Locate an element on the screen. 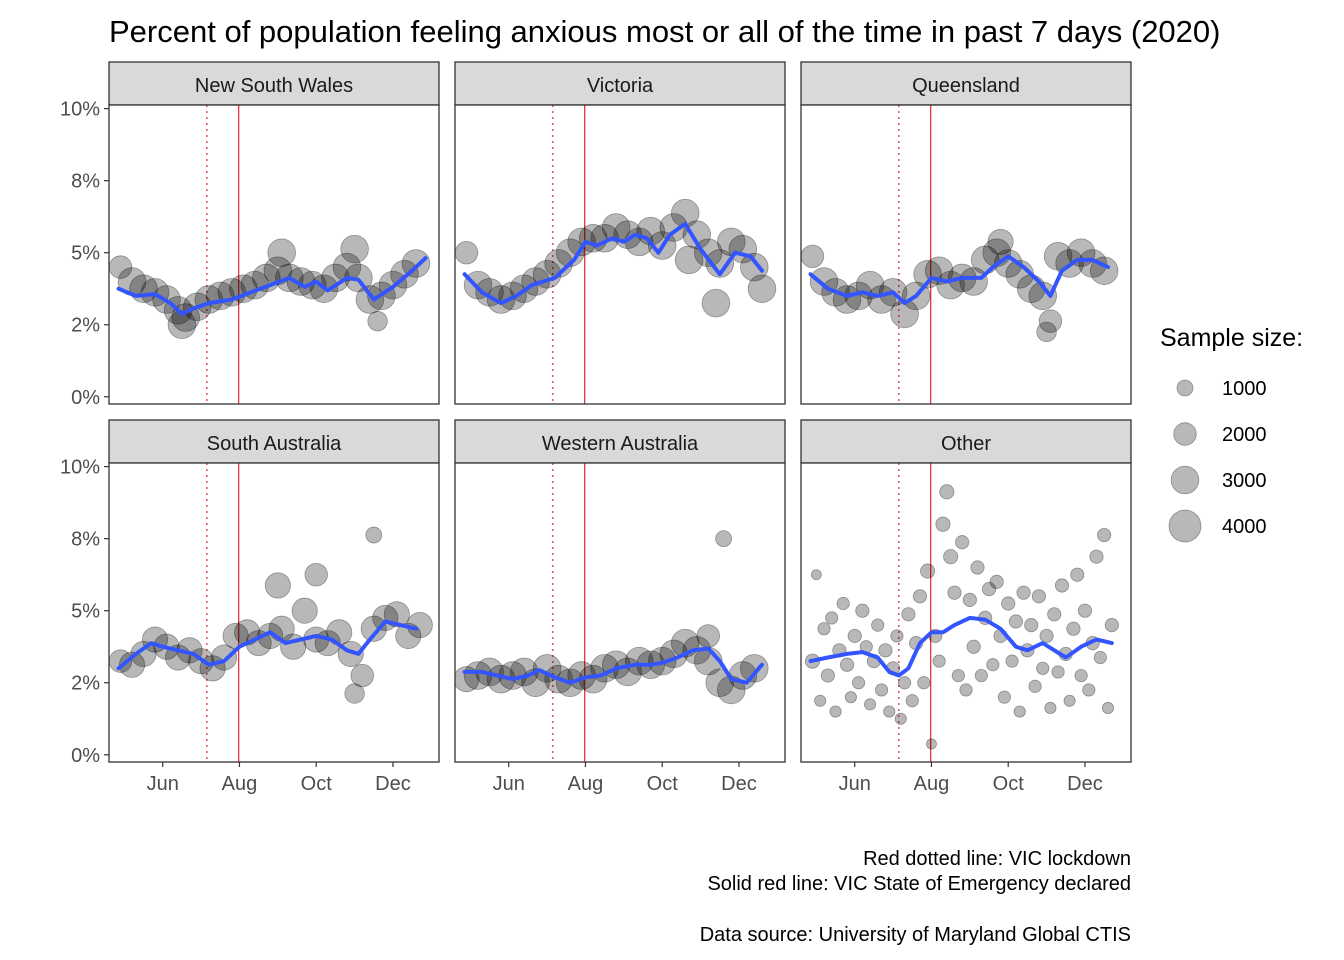  legend-entry: 1000 is located at coordinates (1221, 389).